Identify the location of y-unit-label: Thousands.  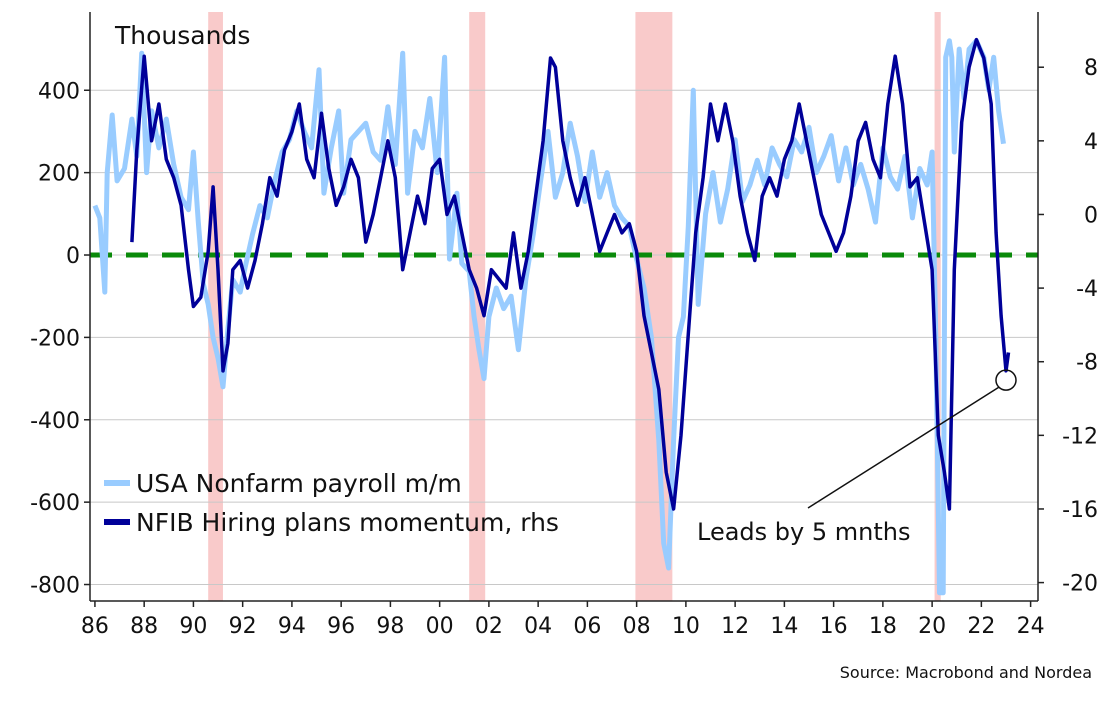
(182, 35).